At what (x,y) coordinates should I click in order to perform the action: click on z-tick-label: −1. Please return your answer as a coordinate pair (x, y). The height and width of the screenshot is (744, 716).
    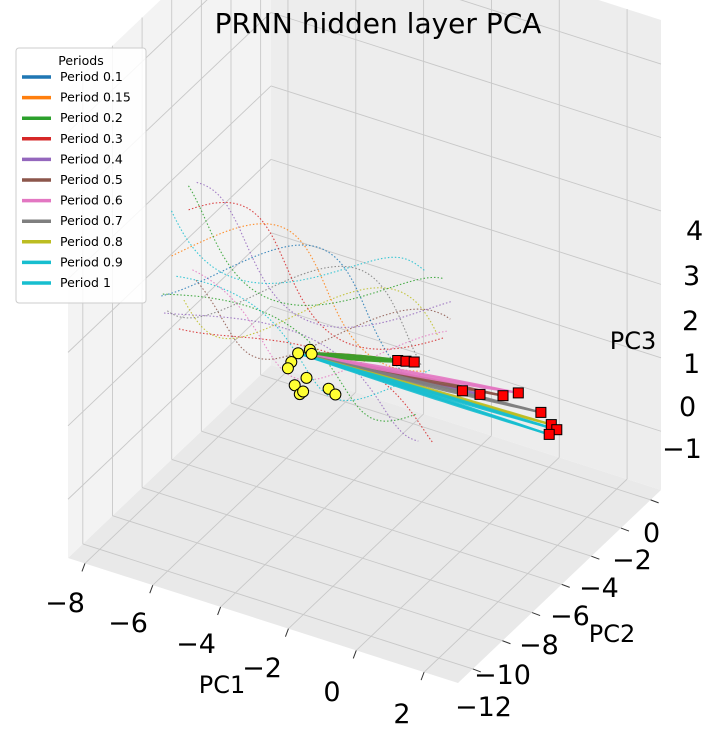
    Looking at the image, I should click on (682, 449).